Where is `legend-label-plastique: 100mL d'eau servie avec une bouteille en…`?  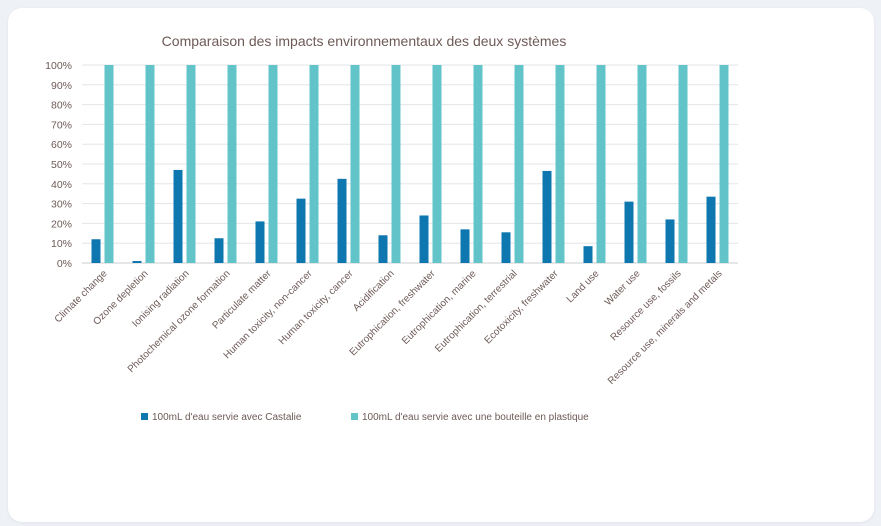 legend-label-plastique: 100mL d'eau servie avec une bouteille en… is located at coordinates (475, 417).